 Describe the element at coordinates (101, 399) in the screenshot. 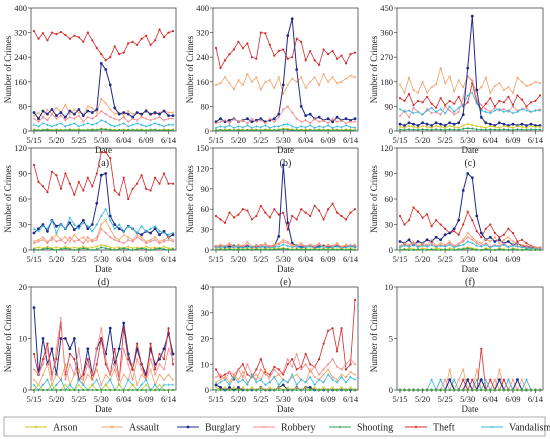

I see `x-tick-label: 5/30` at that location.